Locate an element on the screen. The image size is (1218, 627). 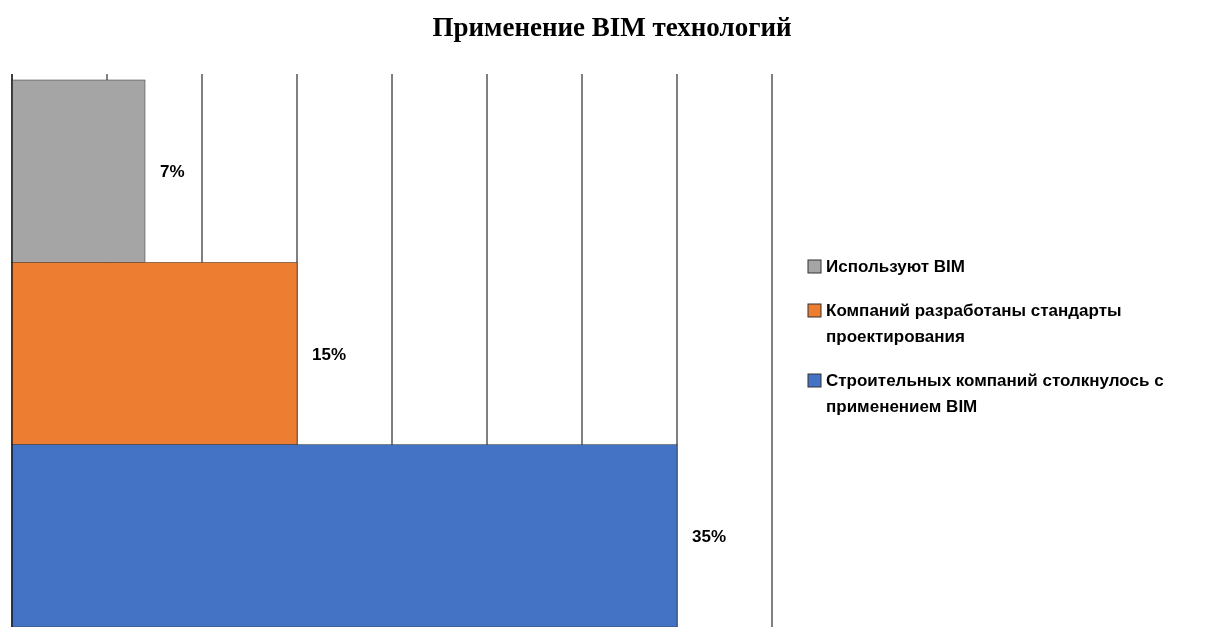
data-label: 7% is located at coordinates (172, 172).